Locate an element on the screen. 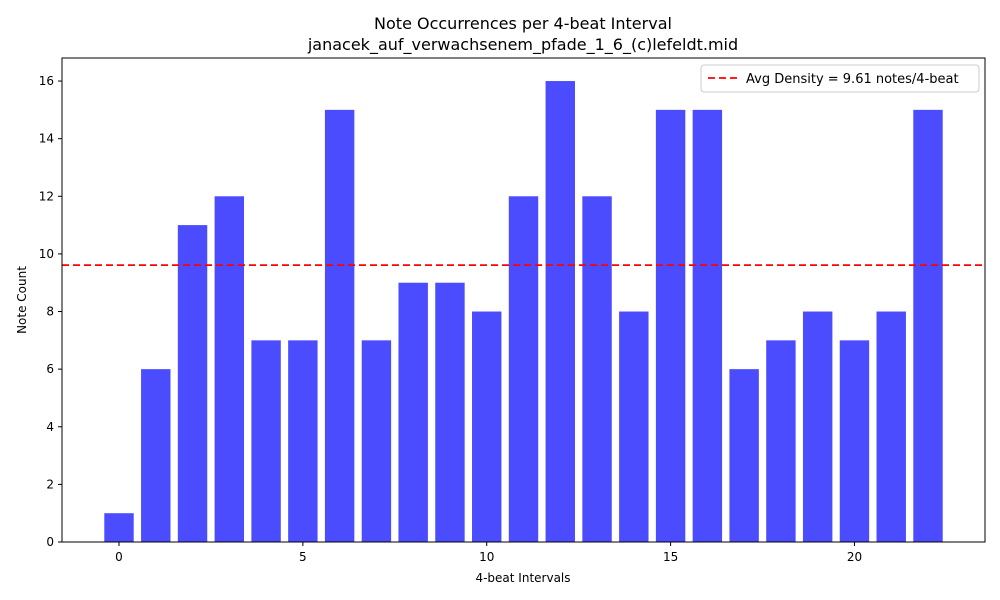 This screenshot has width=1000, height=600. y-tick-label-8: 8 is located at coordinates (50, 312).